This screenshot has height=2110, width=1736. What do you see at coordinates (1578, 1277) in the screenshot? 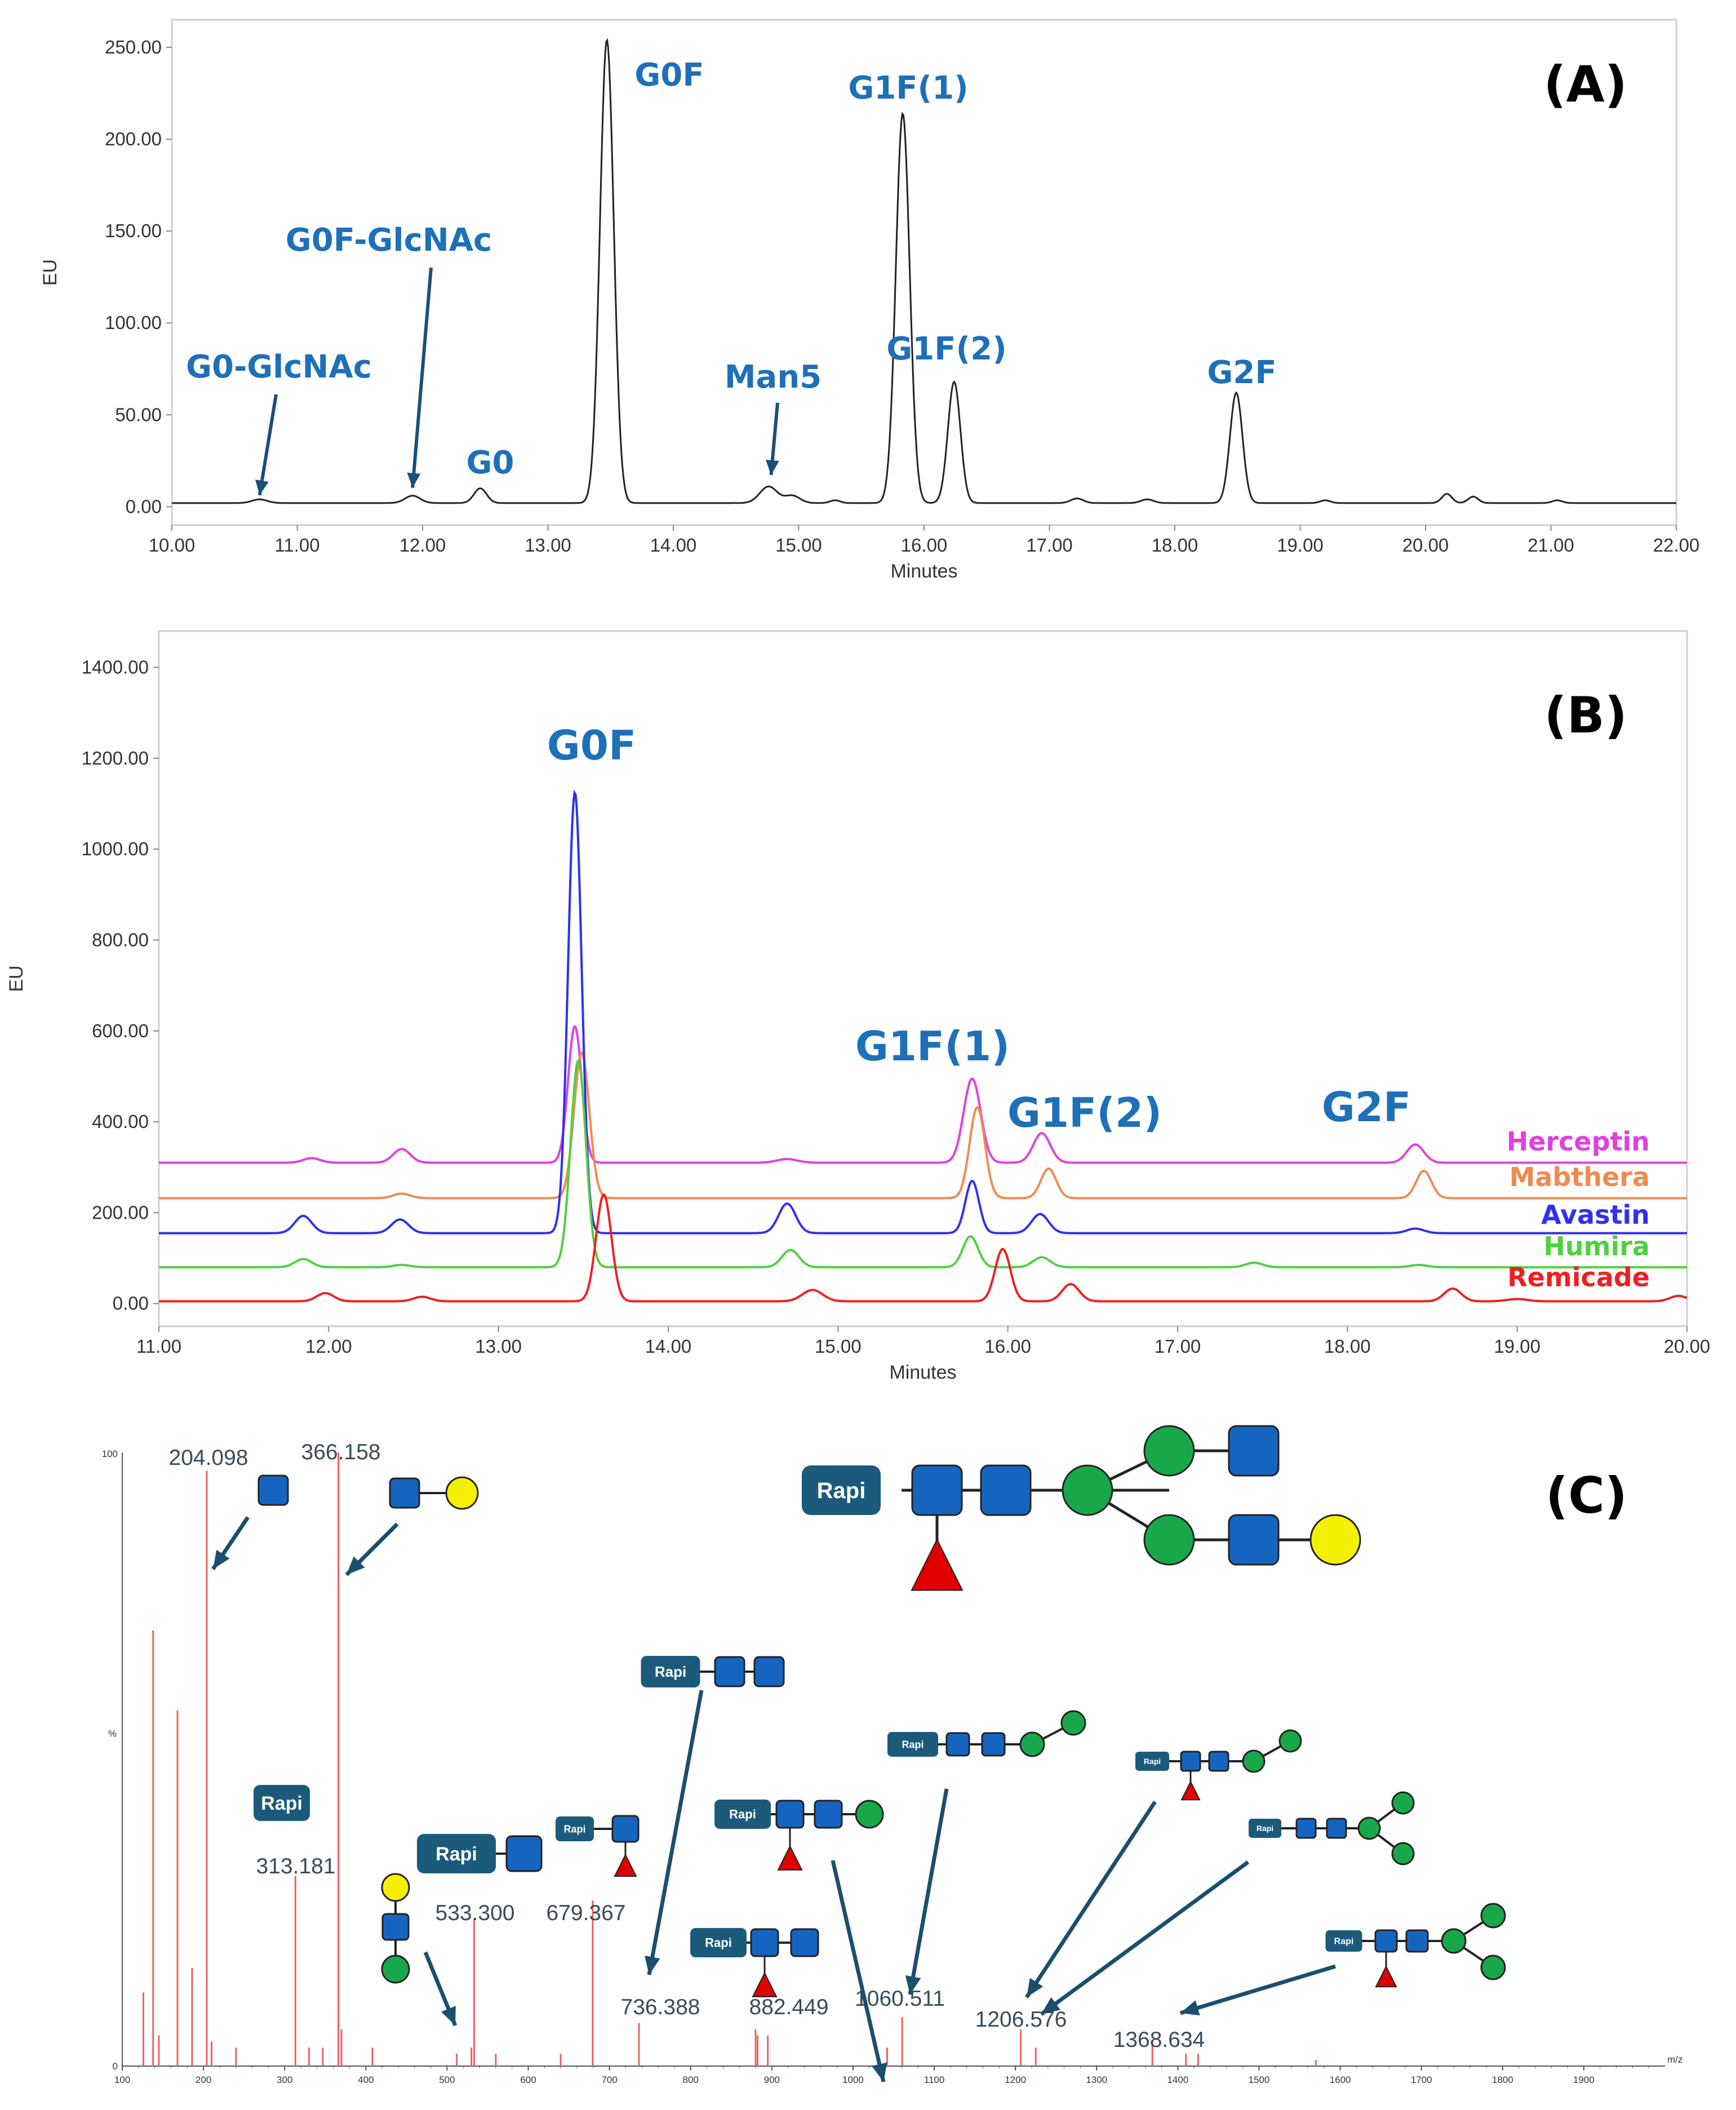
I see `legend-item-remicade: Remicade` at bounding box center [1578, 1277].